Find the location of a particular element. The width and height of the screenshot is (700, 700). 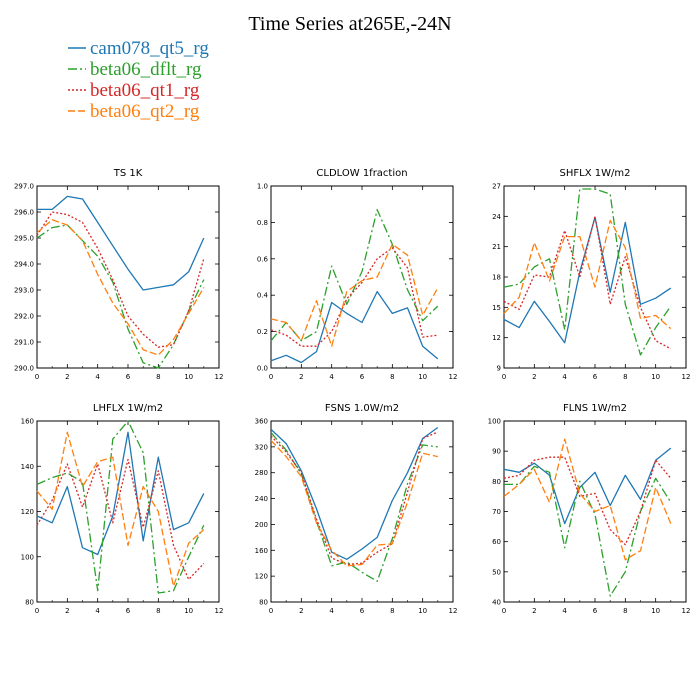

panel-title: FLNS 1W/m2 is located at coordinates (595, 408).